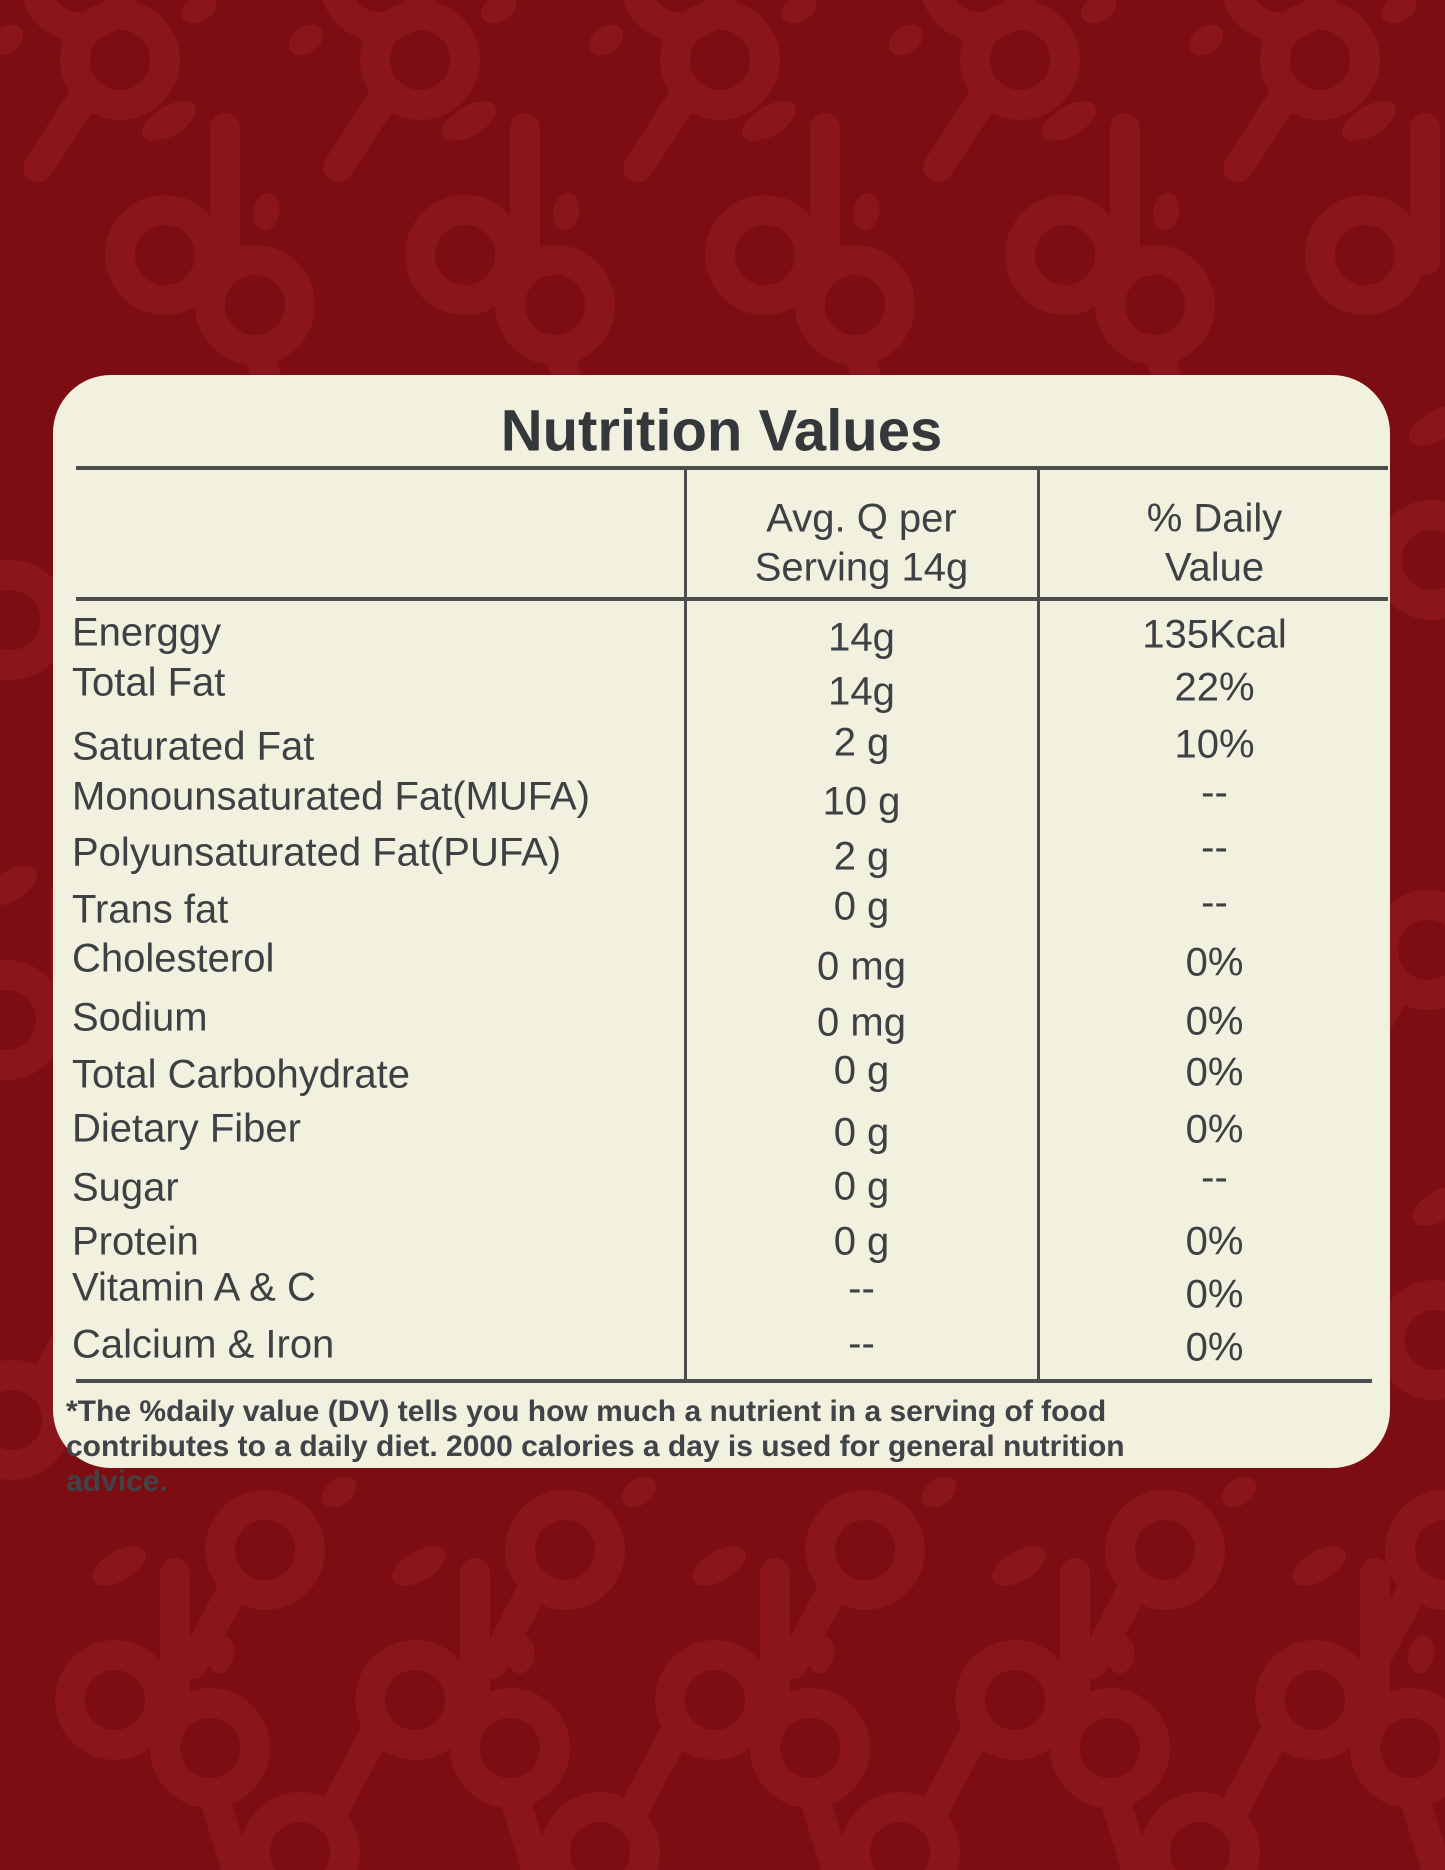 The image size is (1445, 1870). I want to click on row-label: Trans fat, so click(150, 909).